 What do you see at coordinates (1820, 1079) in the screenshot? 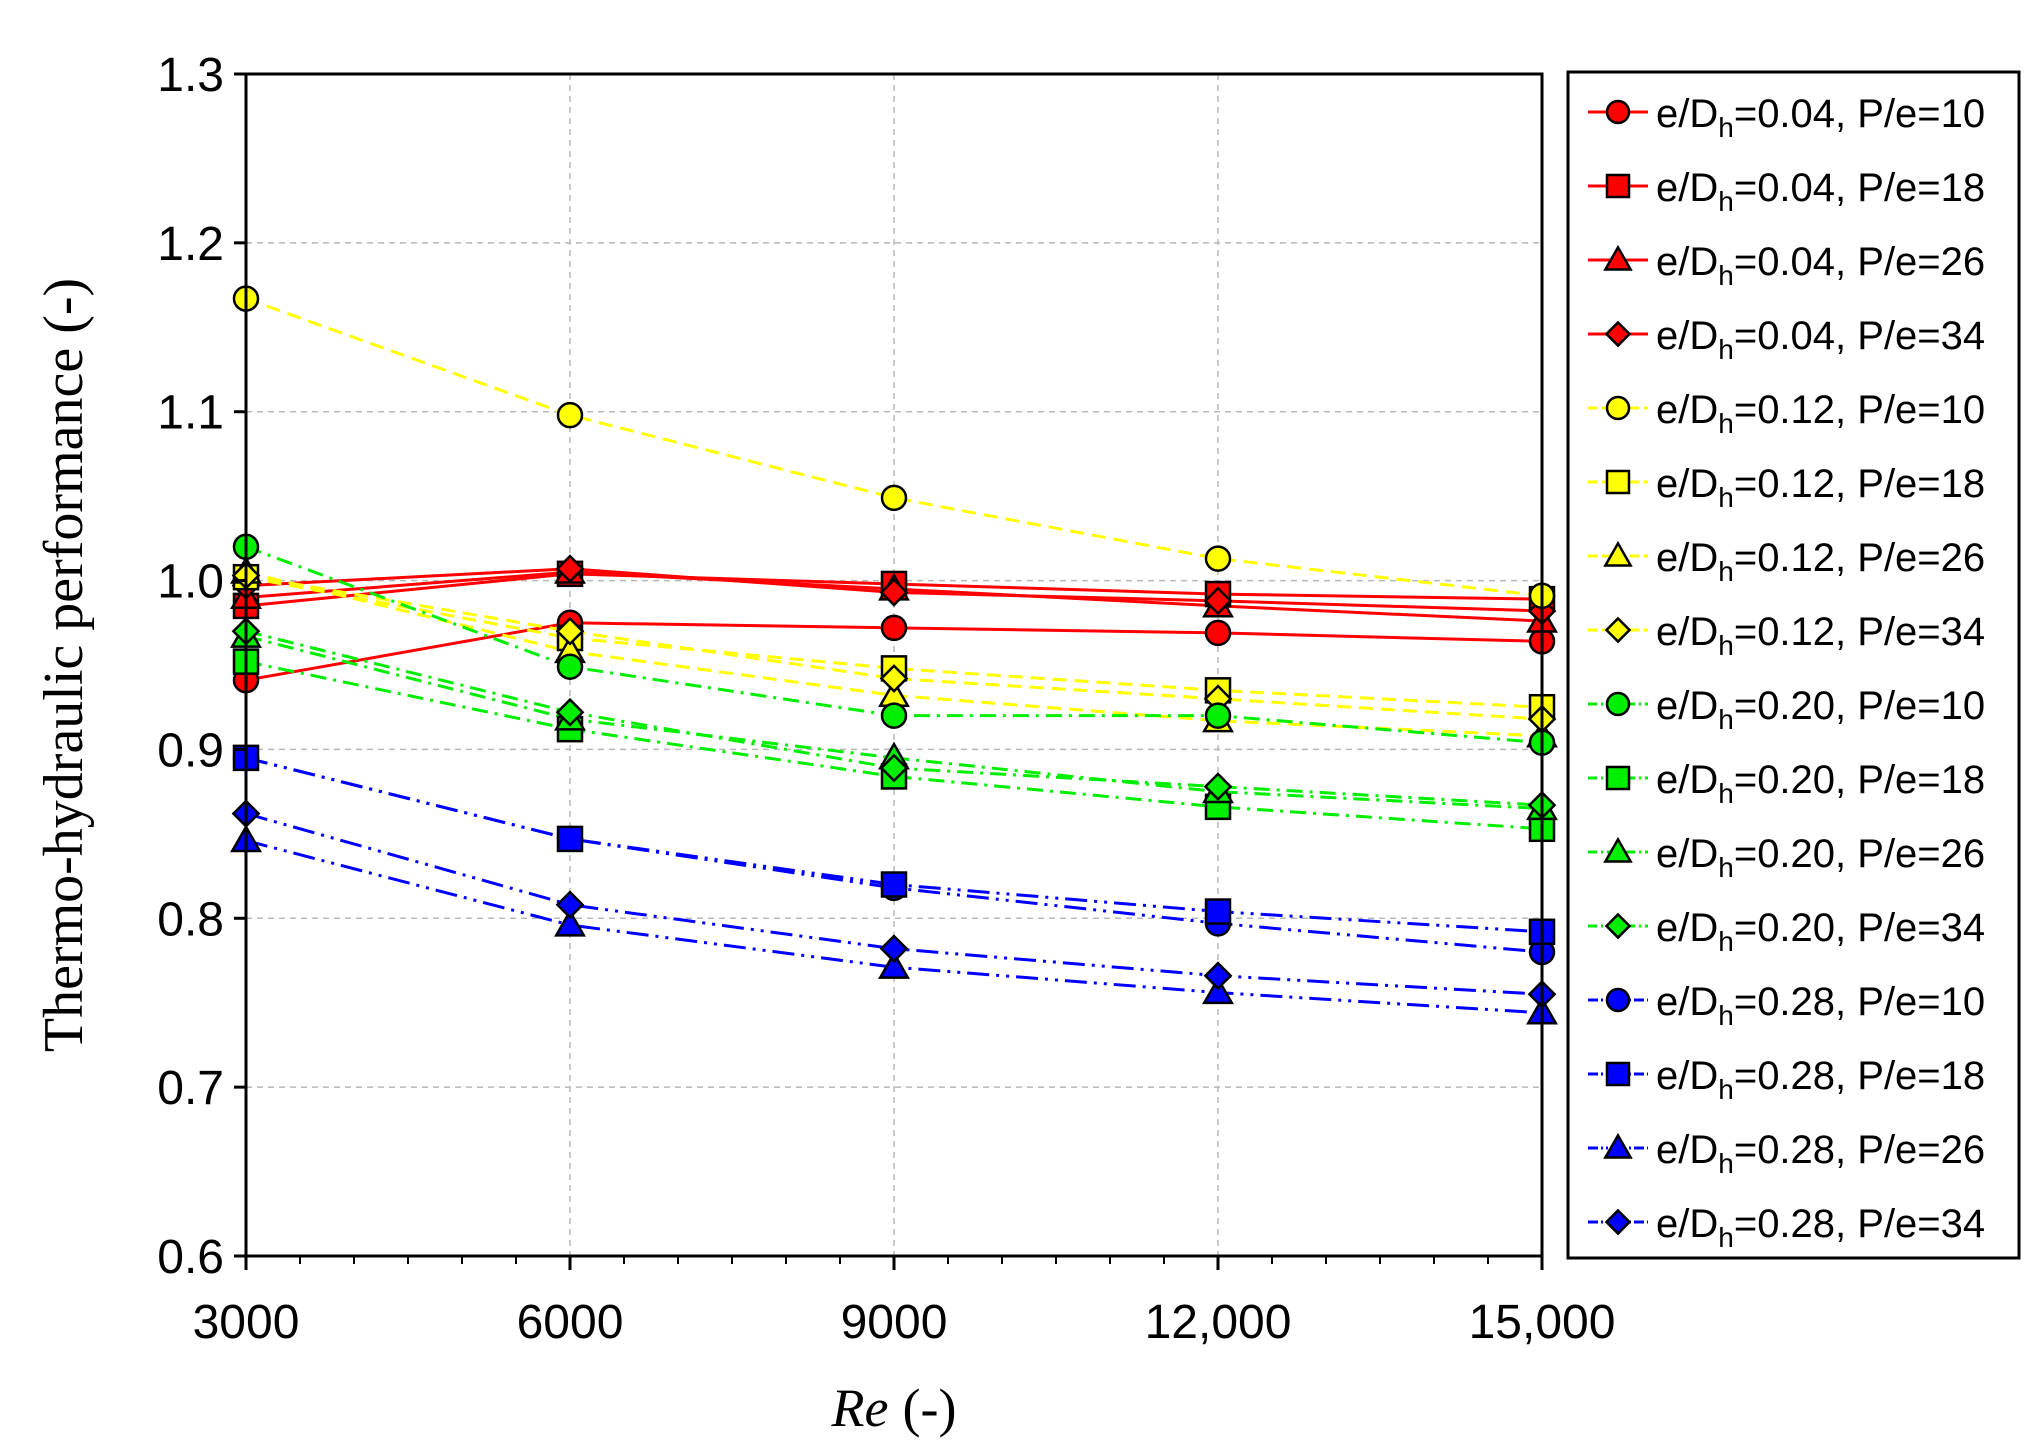
I see `legend-label: e/Dh=0.28, P/e=18` at bounding box center [1820, 1079].